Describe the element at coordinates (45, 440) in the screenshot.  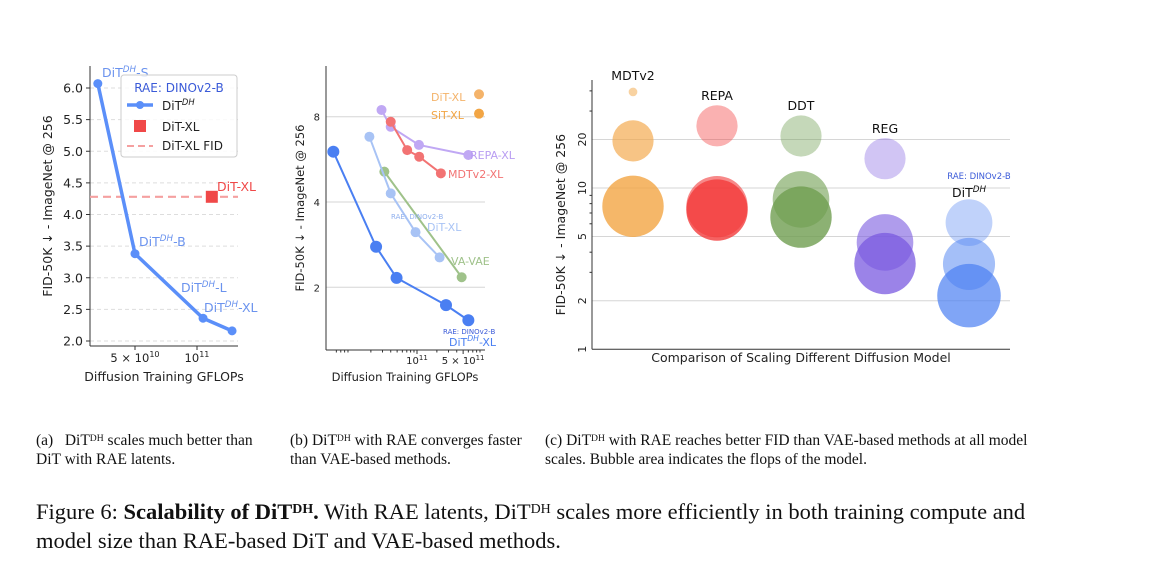
I see `caption-a-prefix: (a)` at that location.